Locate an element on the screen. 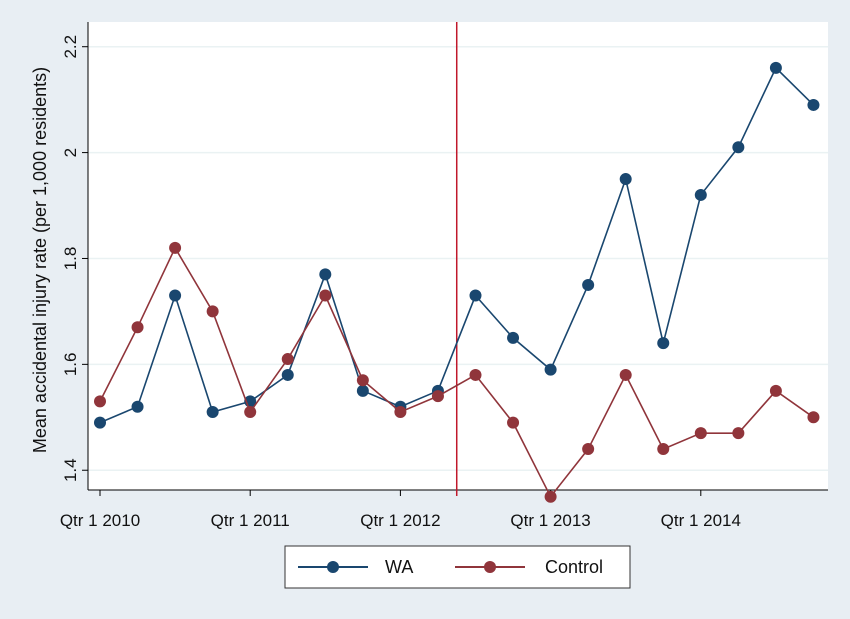 The height and width of the screenshot is (619, 850). y-tick-label: 2.2 is located at coordinates (70, 47).